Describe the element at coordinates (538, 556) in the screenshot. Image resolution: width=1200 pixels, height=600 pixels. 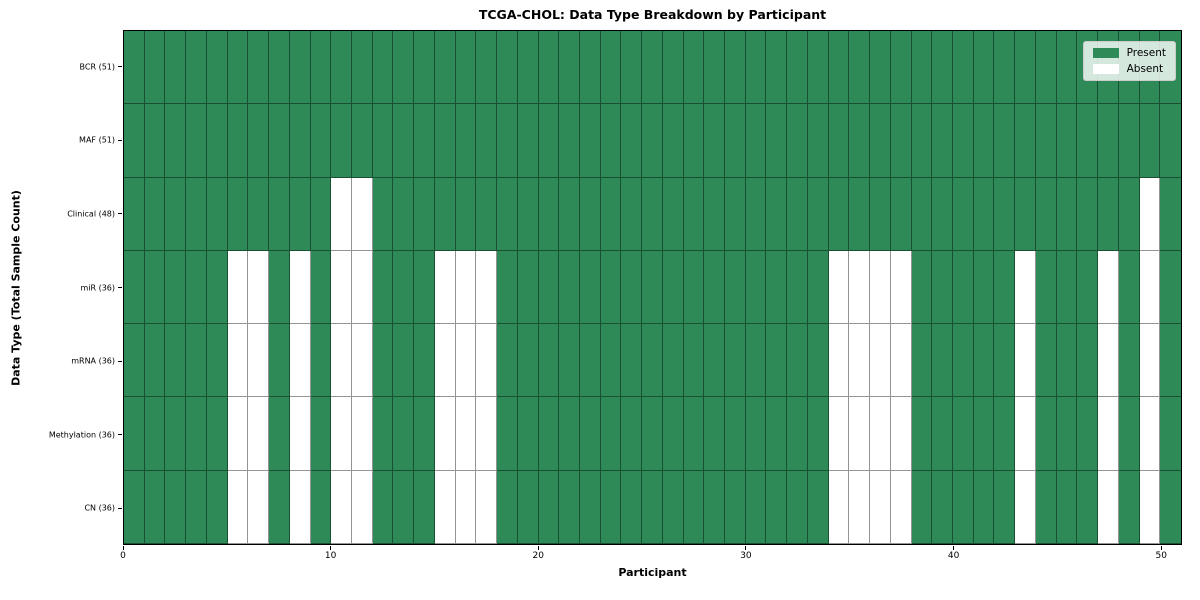
I see `x-tick-label: 20` at that location.